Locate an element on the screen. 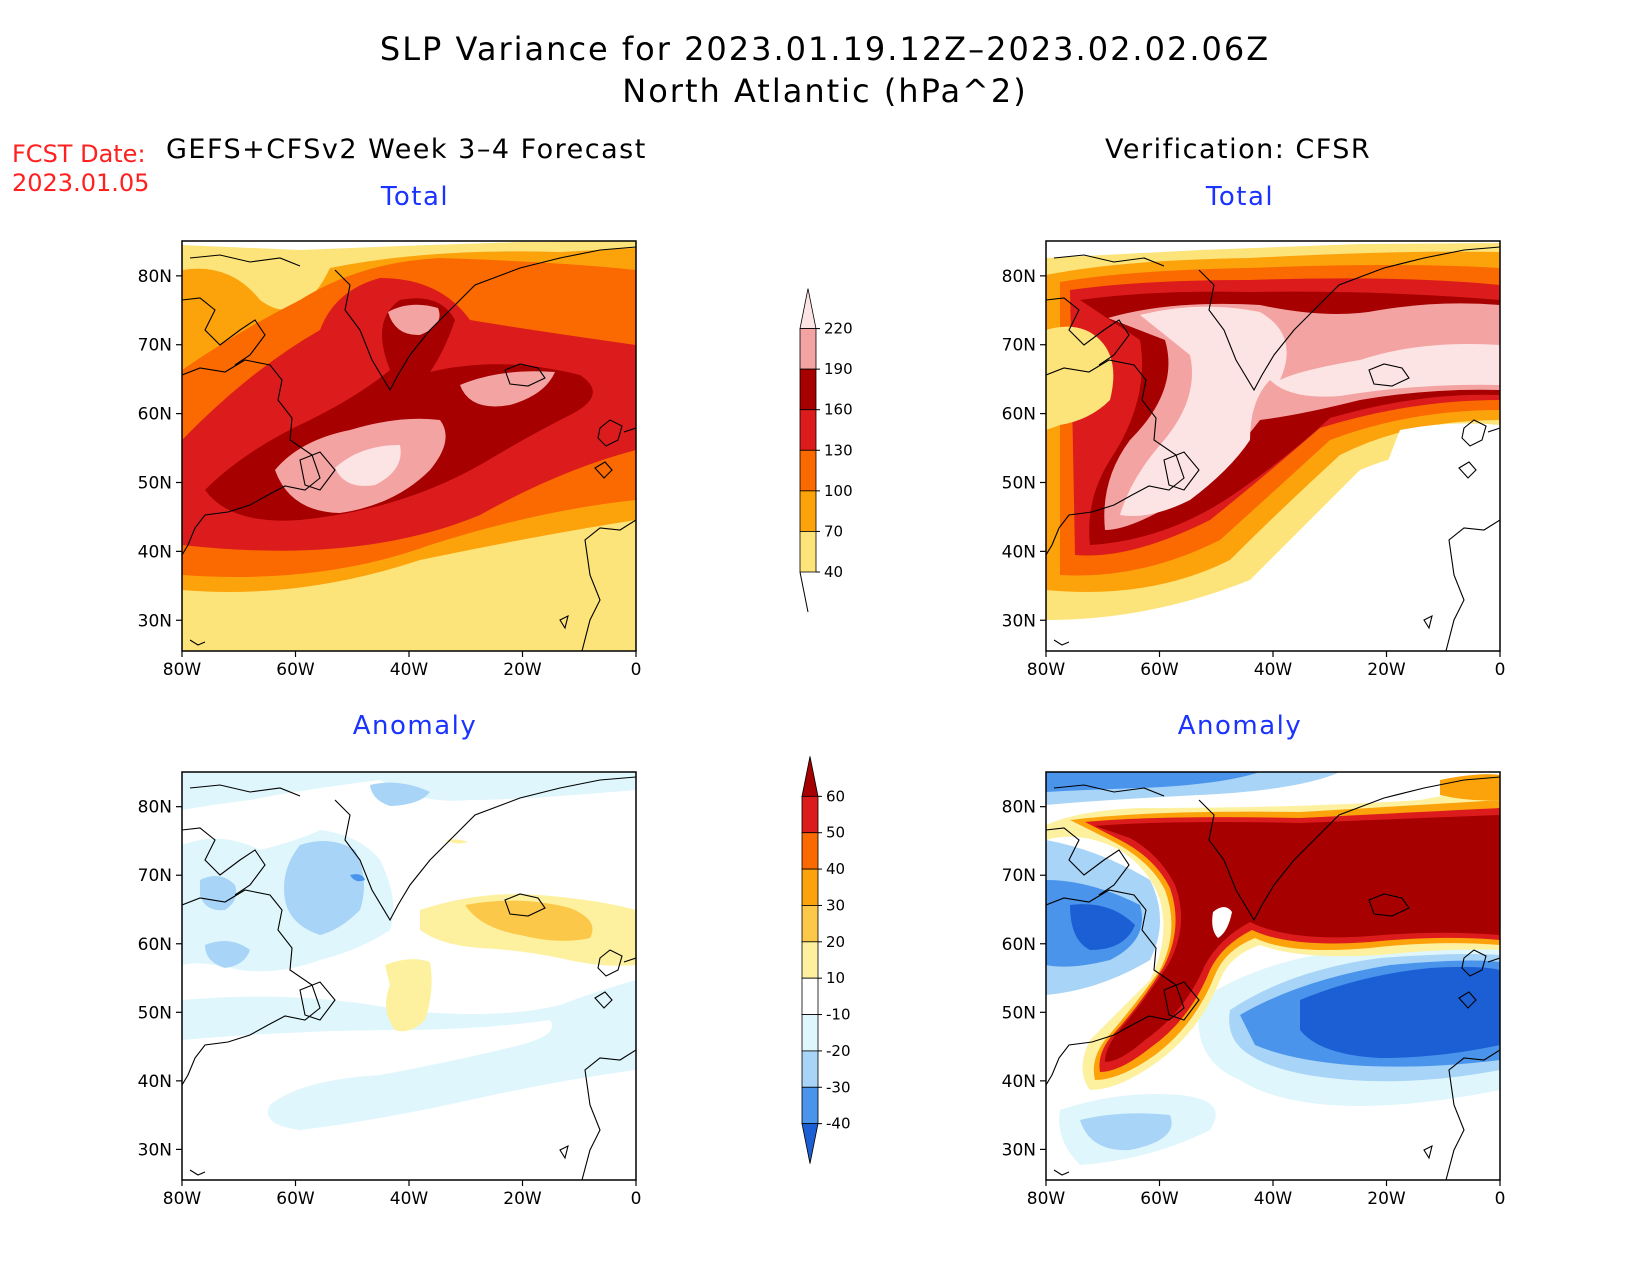  verification-anomaly-title: Anomaly is located at coordinates (1240, 726).